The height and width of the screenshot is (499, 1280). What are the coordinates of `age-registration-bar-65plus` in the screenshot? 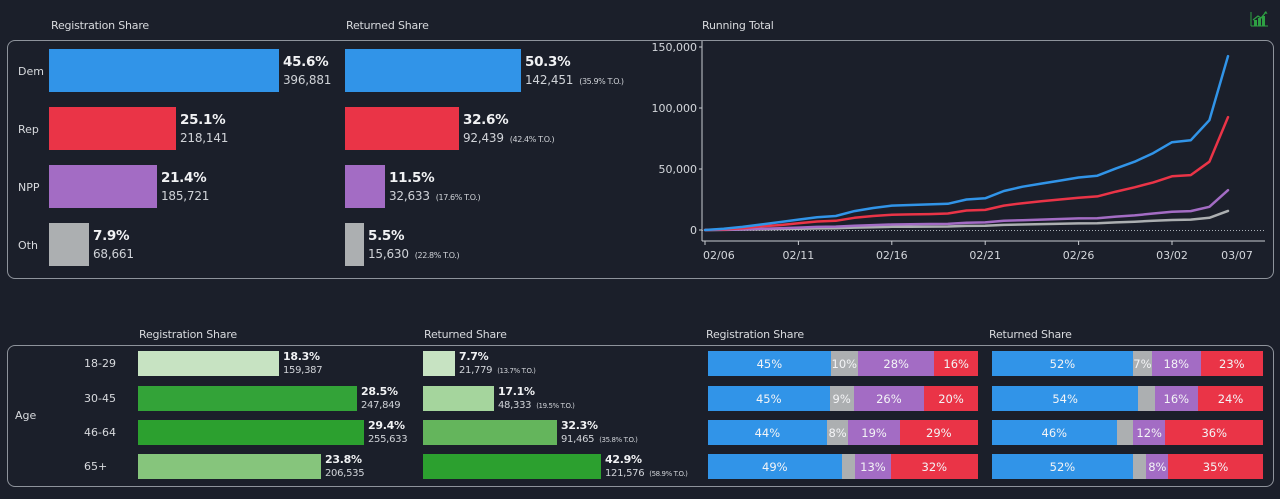 It's located at (229, 466).